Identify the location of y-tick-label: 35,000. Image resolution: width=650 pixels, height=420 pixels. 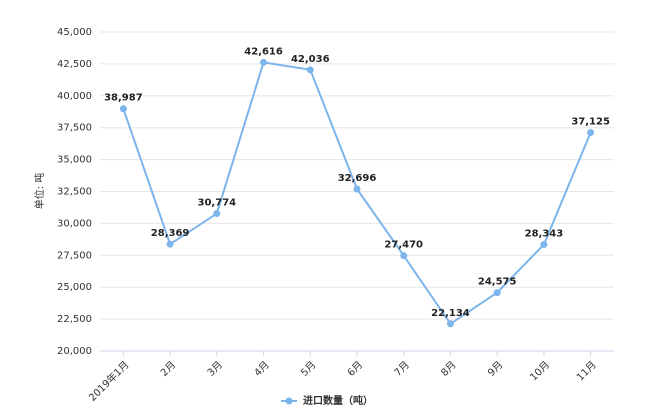
(74, 160).